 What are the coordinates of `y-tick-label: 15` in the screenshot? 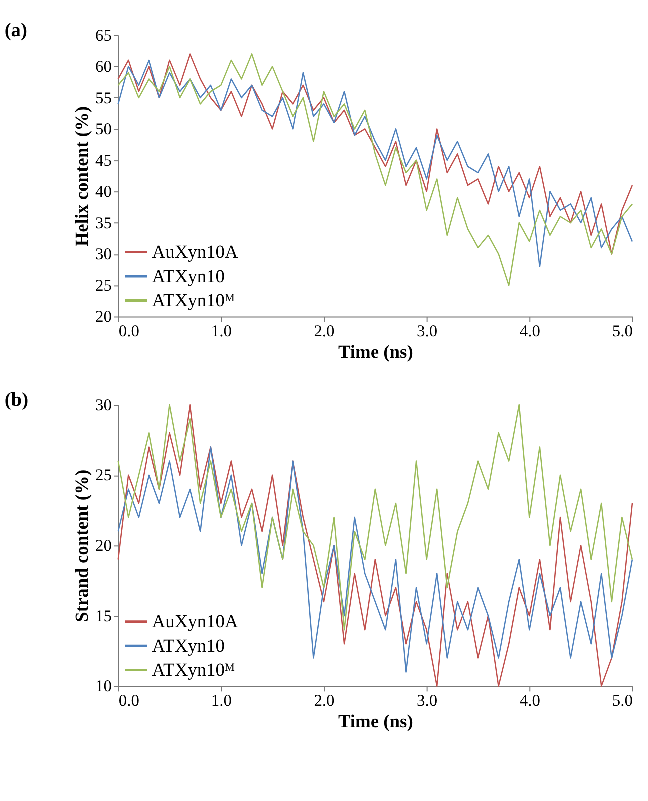 It's located at (104, 616).